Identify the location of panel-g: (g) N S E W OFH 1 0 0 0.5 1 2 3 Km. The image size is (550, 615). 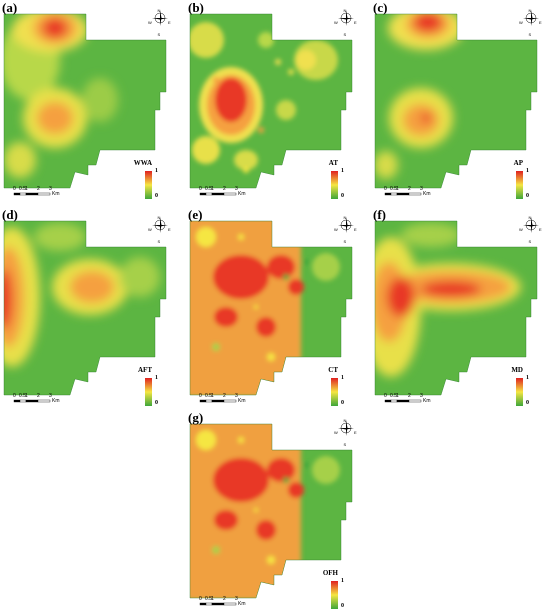
(276, 512).